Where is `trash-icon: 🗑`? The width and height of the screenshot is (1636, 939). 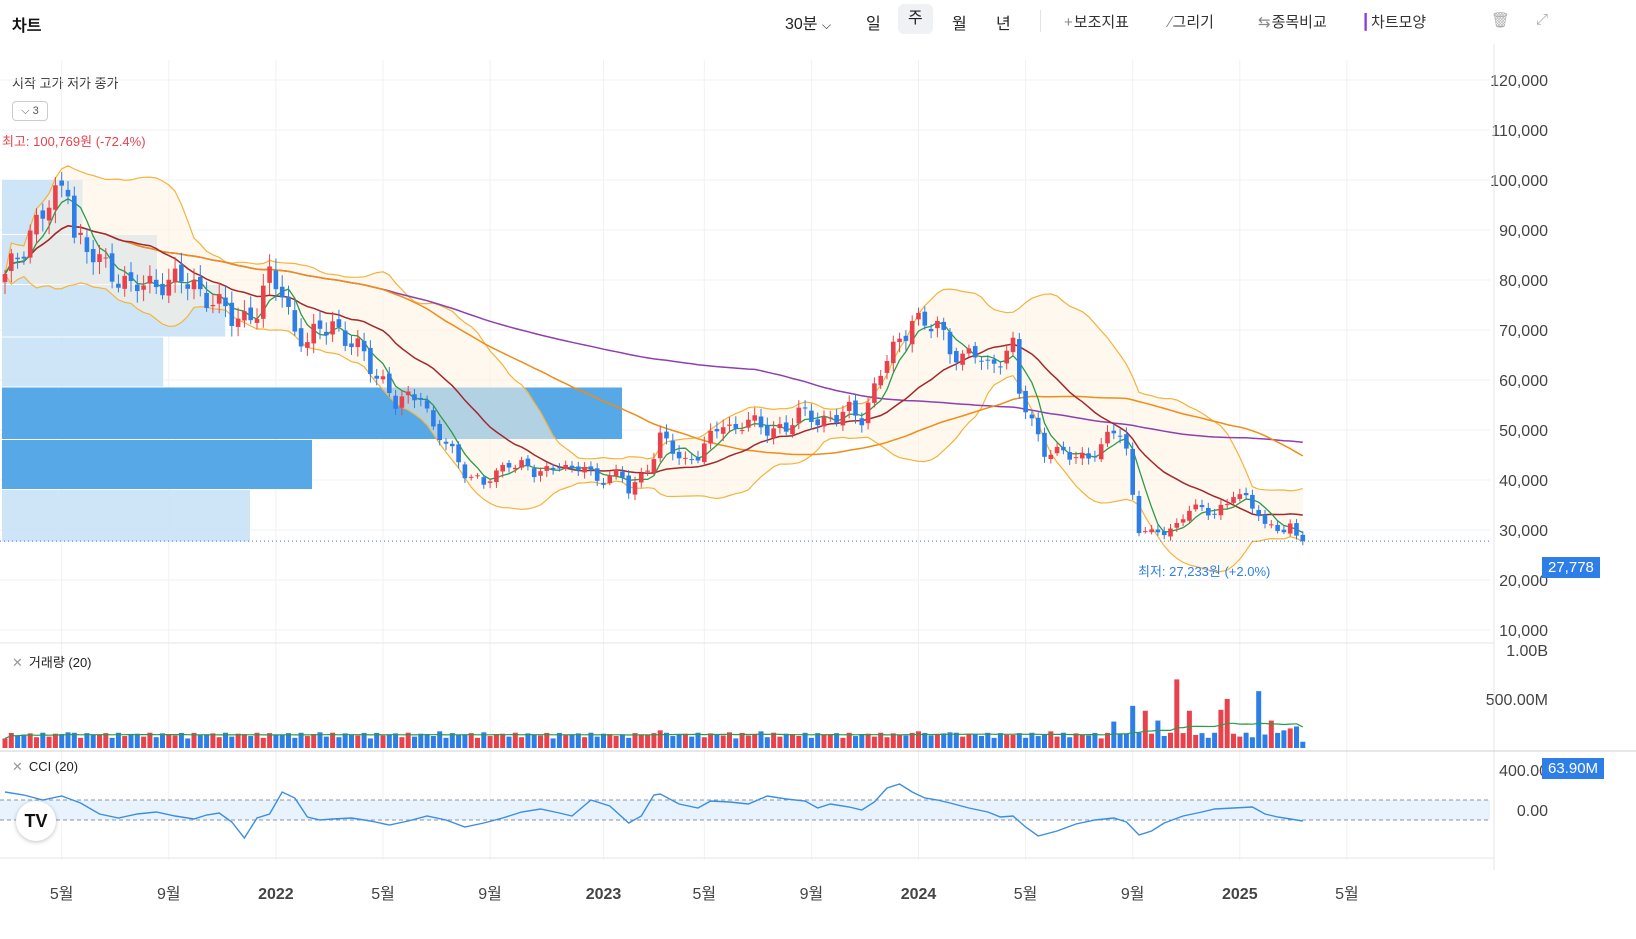 trash-icon: 🗑 is located at coordinates (1501, 20).